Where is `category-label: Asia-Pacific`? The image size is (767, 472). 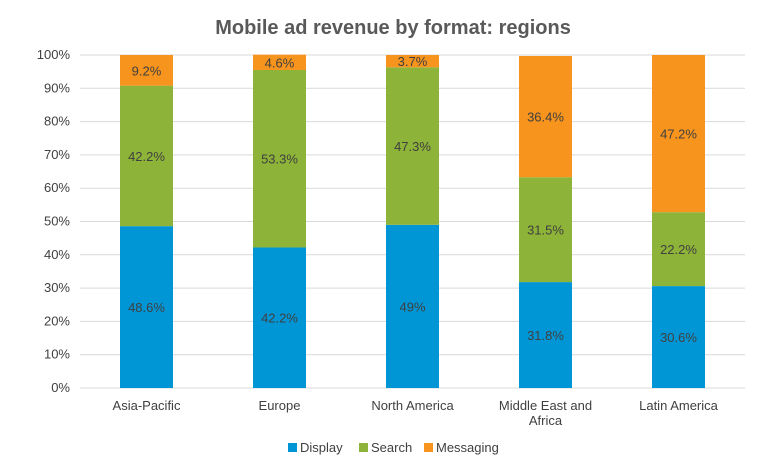 category-label: Asia-Pacific is located at coordinates (147, 405).